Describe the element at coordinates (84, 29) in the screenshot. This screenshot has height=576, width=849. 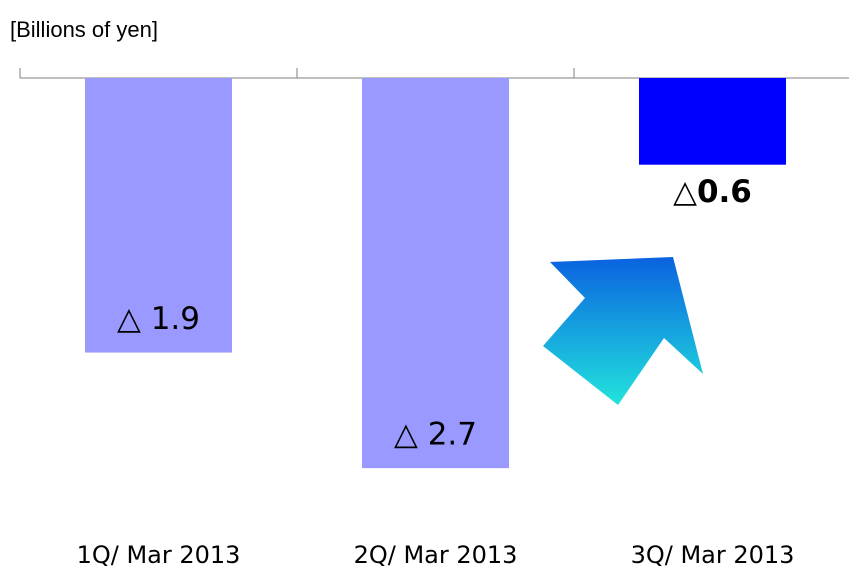
I see `chart-title: [Billions of yen]` at that location.